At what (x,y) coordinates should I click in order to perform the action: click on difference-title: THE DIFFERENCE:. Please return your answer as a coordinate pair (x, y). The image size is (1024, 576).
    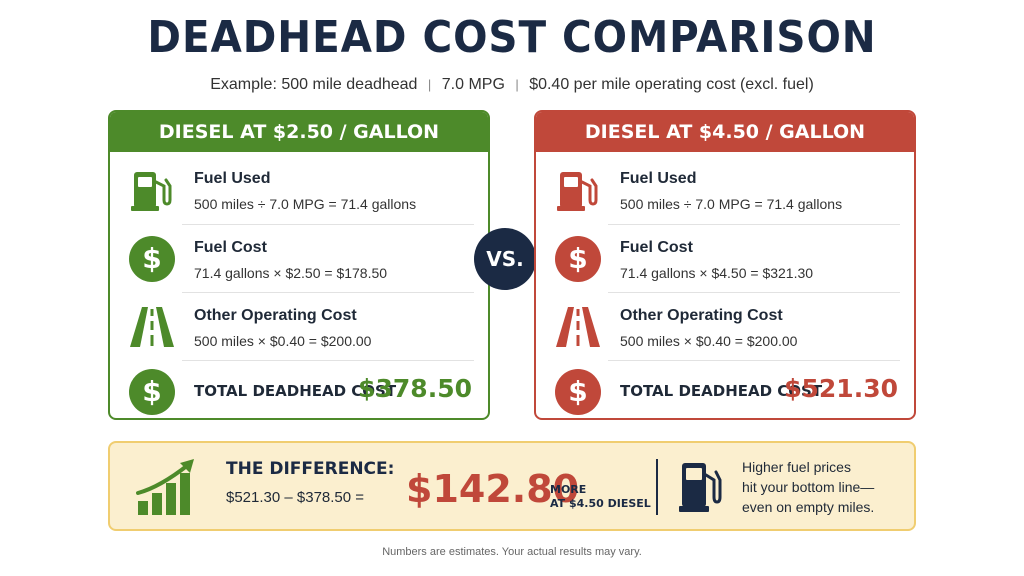
    Looking at the image, I should click on (310, 469).